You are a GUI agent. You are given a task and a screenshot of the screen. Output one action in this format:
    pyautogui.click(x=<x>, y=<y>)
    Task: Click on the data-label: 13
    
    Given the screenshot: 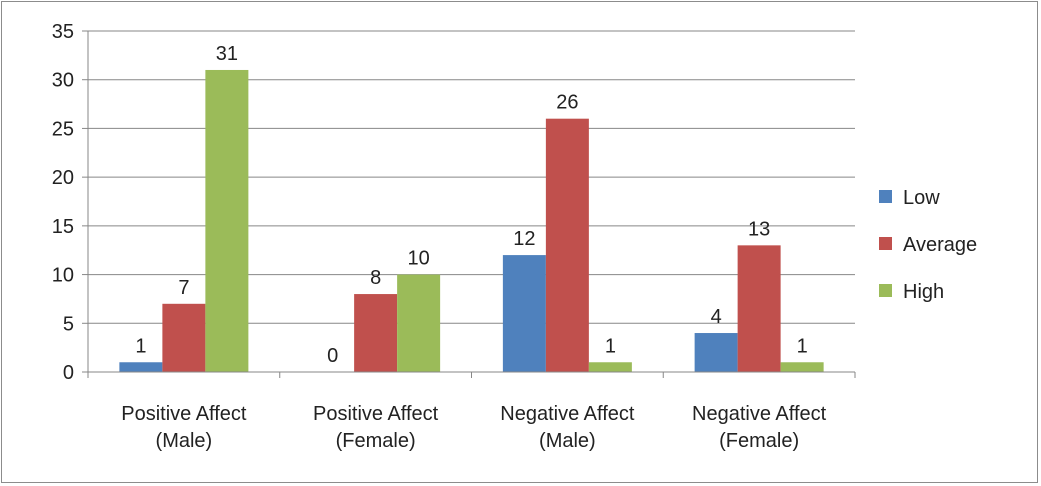 What is the action you would take?
    pyautogui.click(x=759, y=229)
    